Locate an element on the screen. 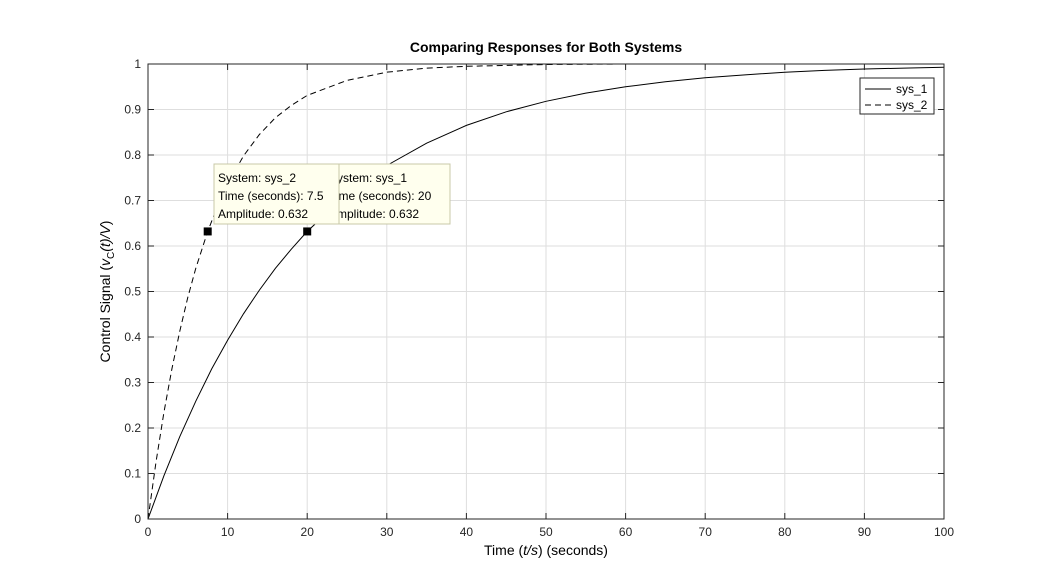 The height and width of the screenshot is (582, 1044). y-tick-label: 0.1 is located at coordinates (132, 474).